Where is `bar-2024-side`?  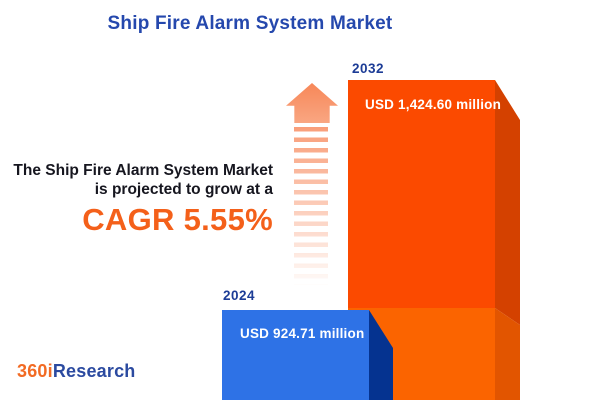 bar-2024-side is located at coordinates (381, 355).